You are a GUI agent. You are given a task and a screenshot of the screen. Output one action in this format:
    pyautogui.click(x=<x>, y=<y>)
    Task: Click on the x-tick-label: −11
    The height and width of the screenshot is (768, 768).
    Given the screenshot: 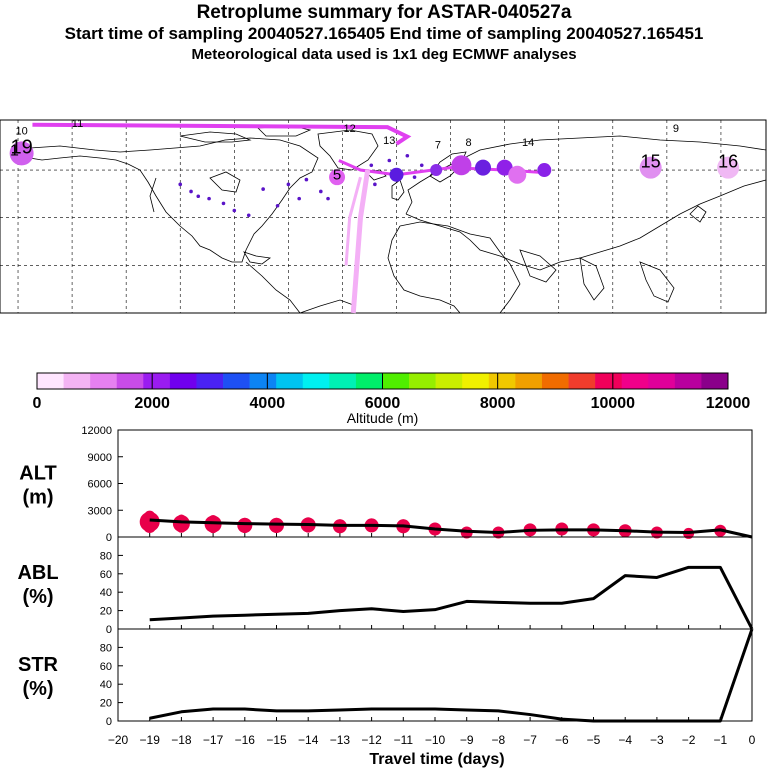 What is the action you would take?
    pyautogui.click(x=404, y=740)
    